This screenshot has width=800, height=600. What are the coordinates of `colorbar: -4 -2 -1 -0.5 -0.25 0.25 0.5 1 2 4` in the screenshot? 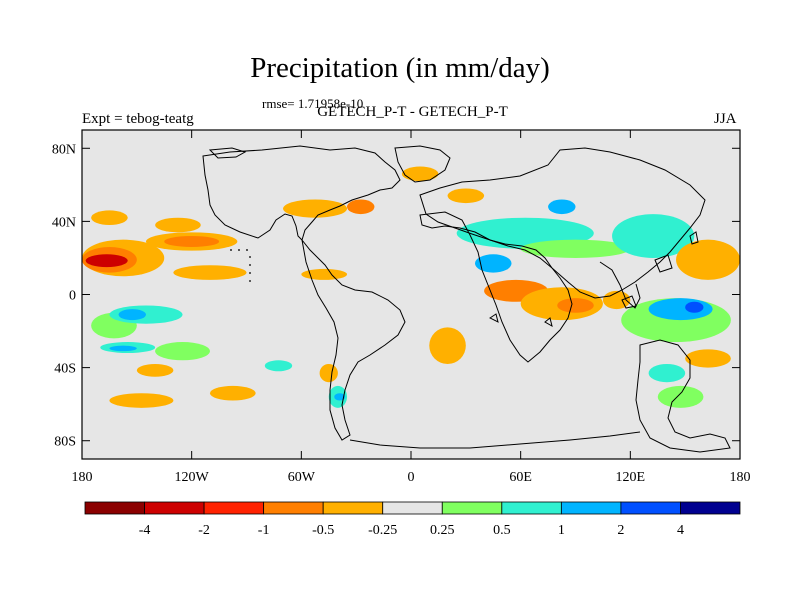 It's located at (412, 519).